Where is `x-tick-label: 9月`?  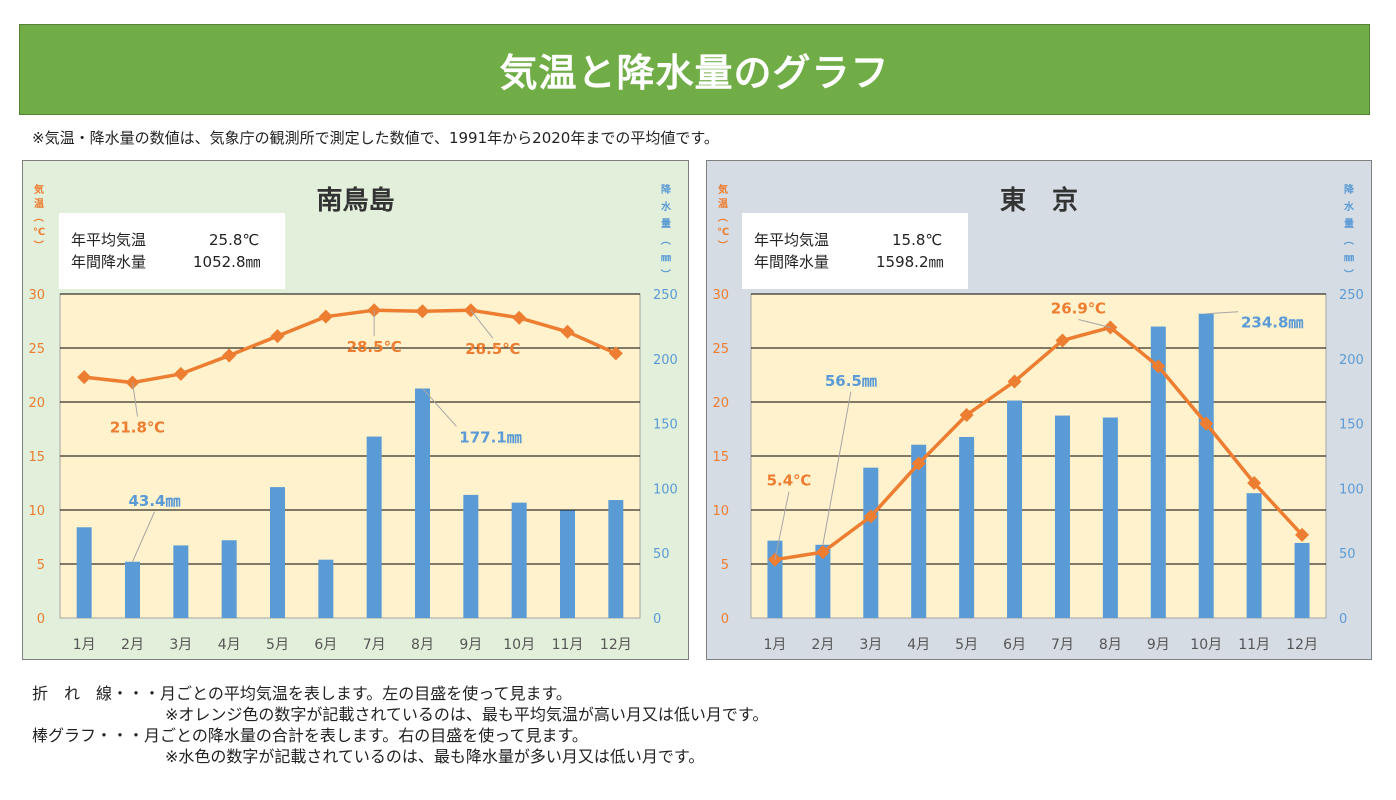 x-tick-label: 9月 is located at coordinates (1158, 645).